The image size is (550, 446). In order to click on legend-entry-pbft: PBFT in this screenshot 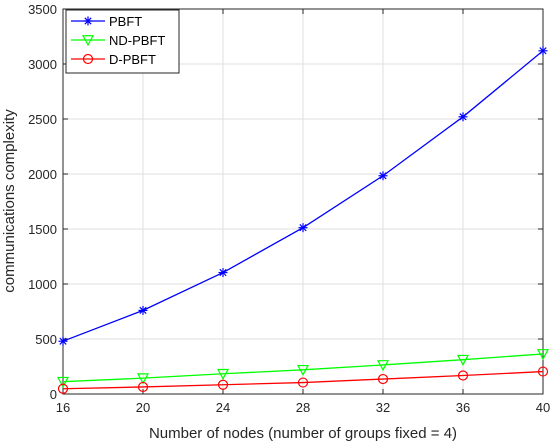, I will do `click(106, 21)`.